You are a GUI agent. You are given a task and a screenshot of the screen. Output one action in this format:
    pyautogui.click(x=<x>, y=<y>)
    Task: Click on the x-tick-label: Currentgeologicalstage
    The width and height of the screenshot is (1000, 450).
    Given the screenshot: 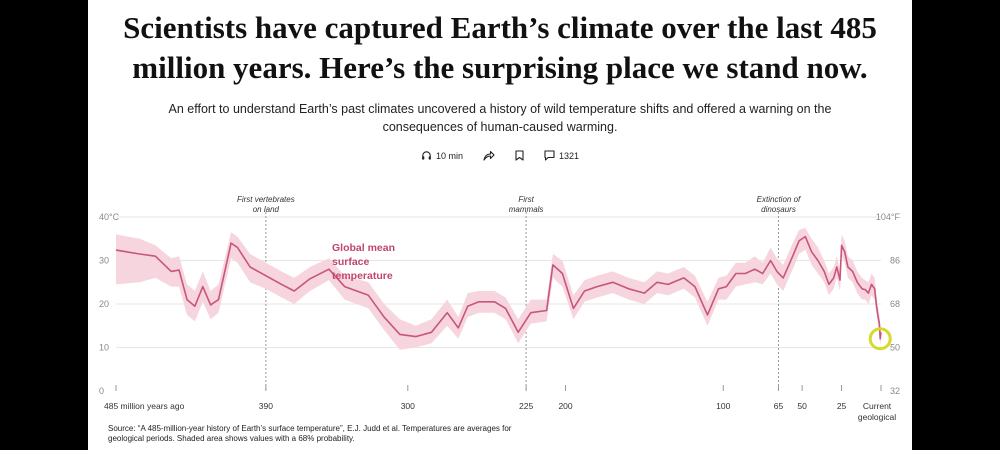 What is the action you would take?
    pyautogui.click(x=877, y=413)
    